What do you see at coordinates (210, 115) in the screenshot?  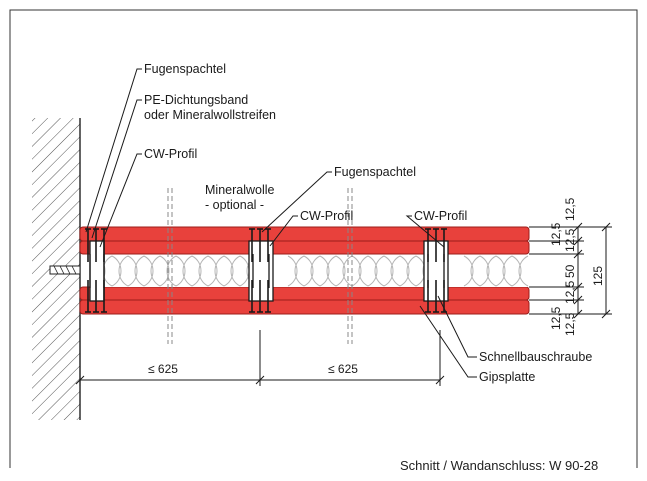 I see `label-pe-band-line2: oder Mineralwollstreifen` at bounding box center [210, 115].